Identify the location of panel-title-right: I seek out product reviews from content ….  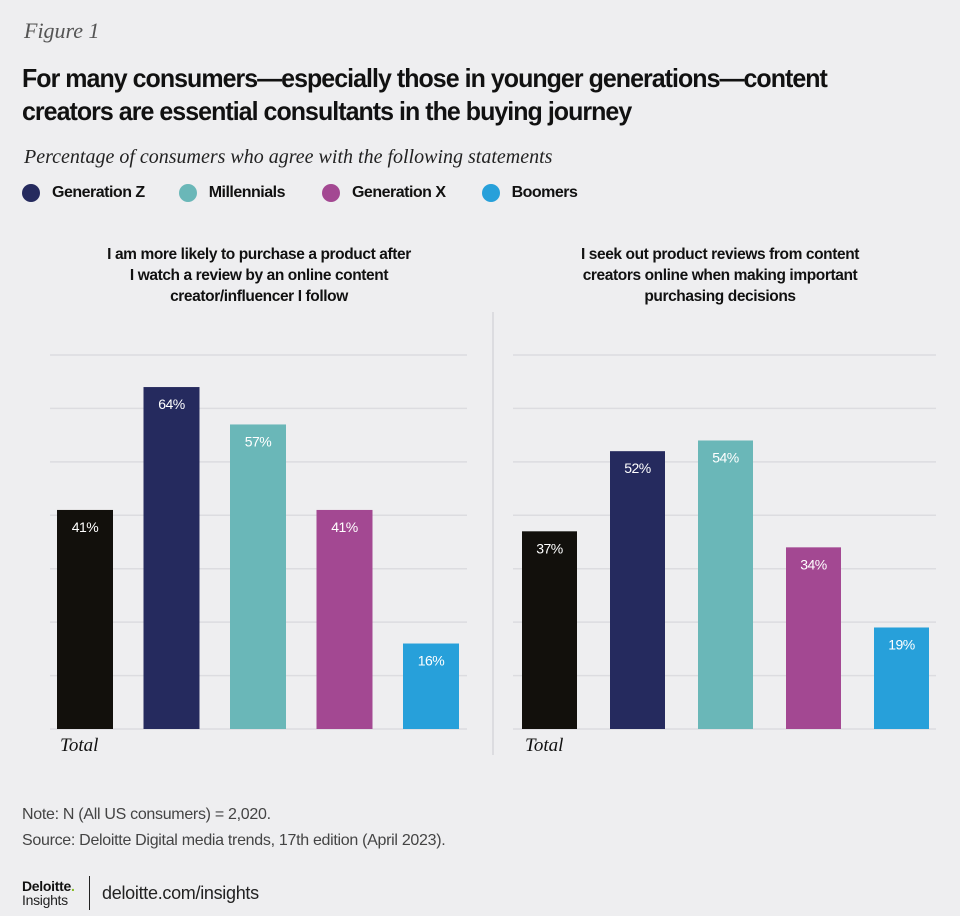
(720, 275).